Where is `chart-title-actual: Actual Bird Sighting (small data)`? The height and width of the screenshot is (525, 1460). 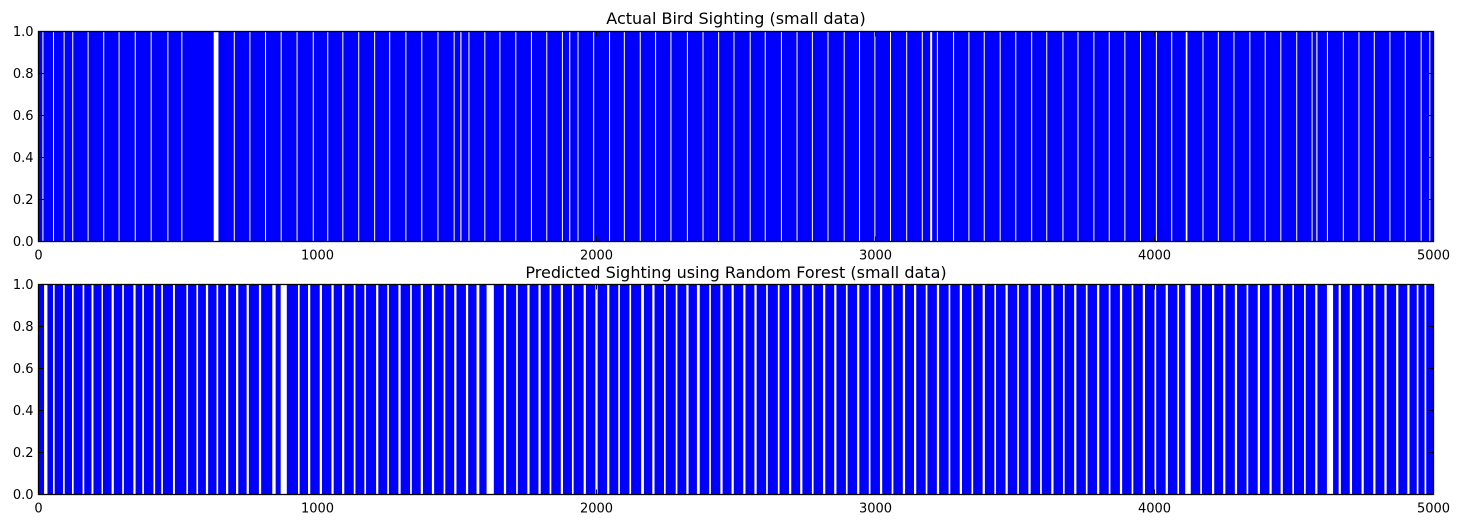
chart-title-actual: Actual Bird Sighting (small data) is located at coordinates (735, 18).